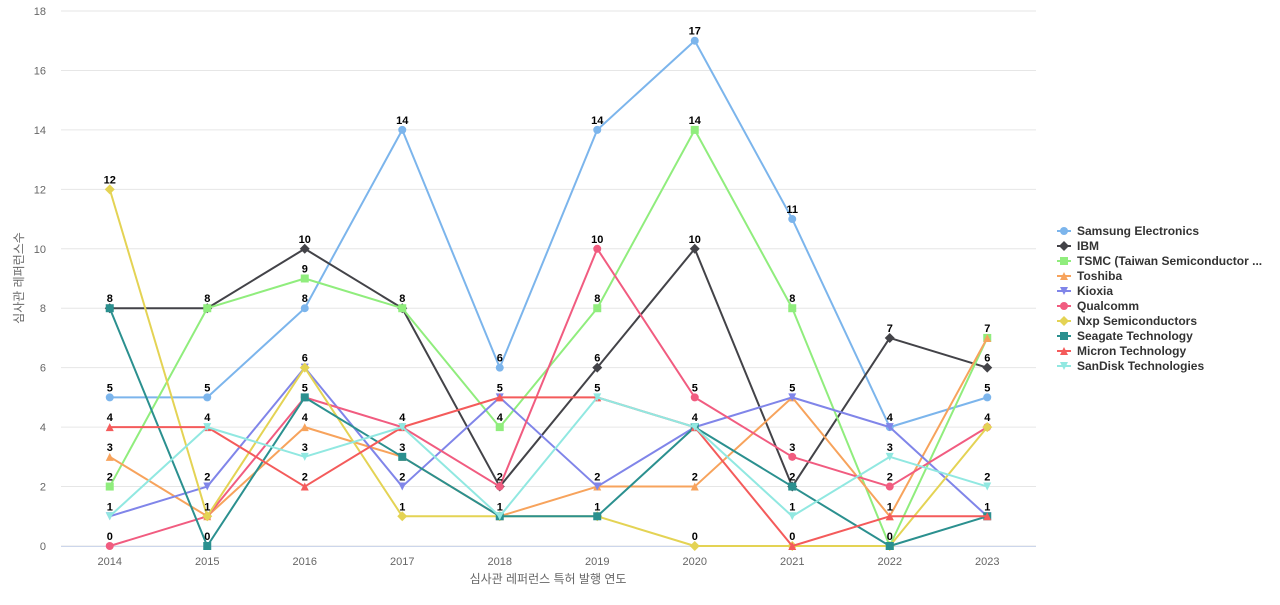 The width and height of the screenshot is (1280, 605). What do you see at coordinates (19, 278) in the screenshot?
I see `y-axis-title: 심사관 레퍼런스수` at bounding box center [19, 278].